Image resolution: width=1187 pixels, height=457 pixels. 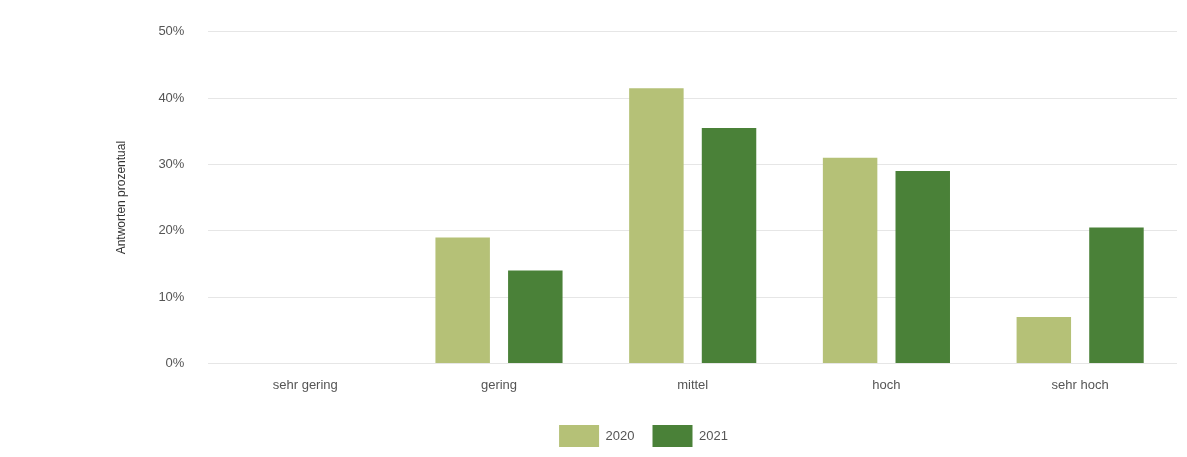 What do you see at coordinates (886, 384) in the screenshot?
I see `x-tick-label: hoch` at bounding box center [886, 384].